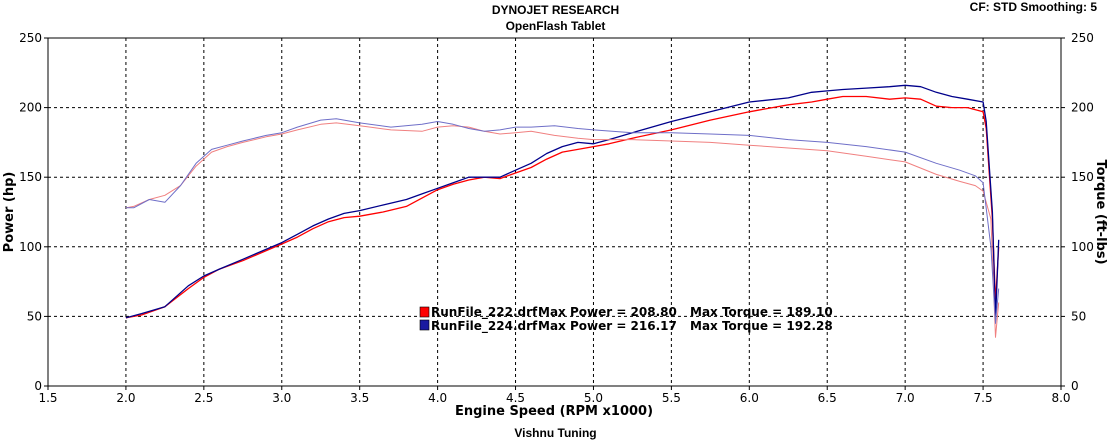 The width and height of the screenshot is (1111, 440). I want to click on y-tick-label-left: 0, so click(38, 386).